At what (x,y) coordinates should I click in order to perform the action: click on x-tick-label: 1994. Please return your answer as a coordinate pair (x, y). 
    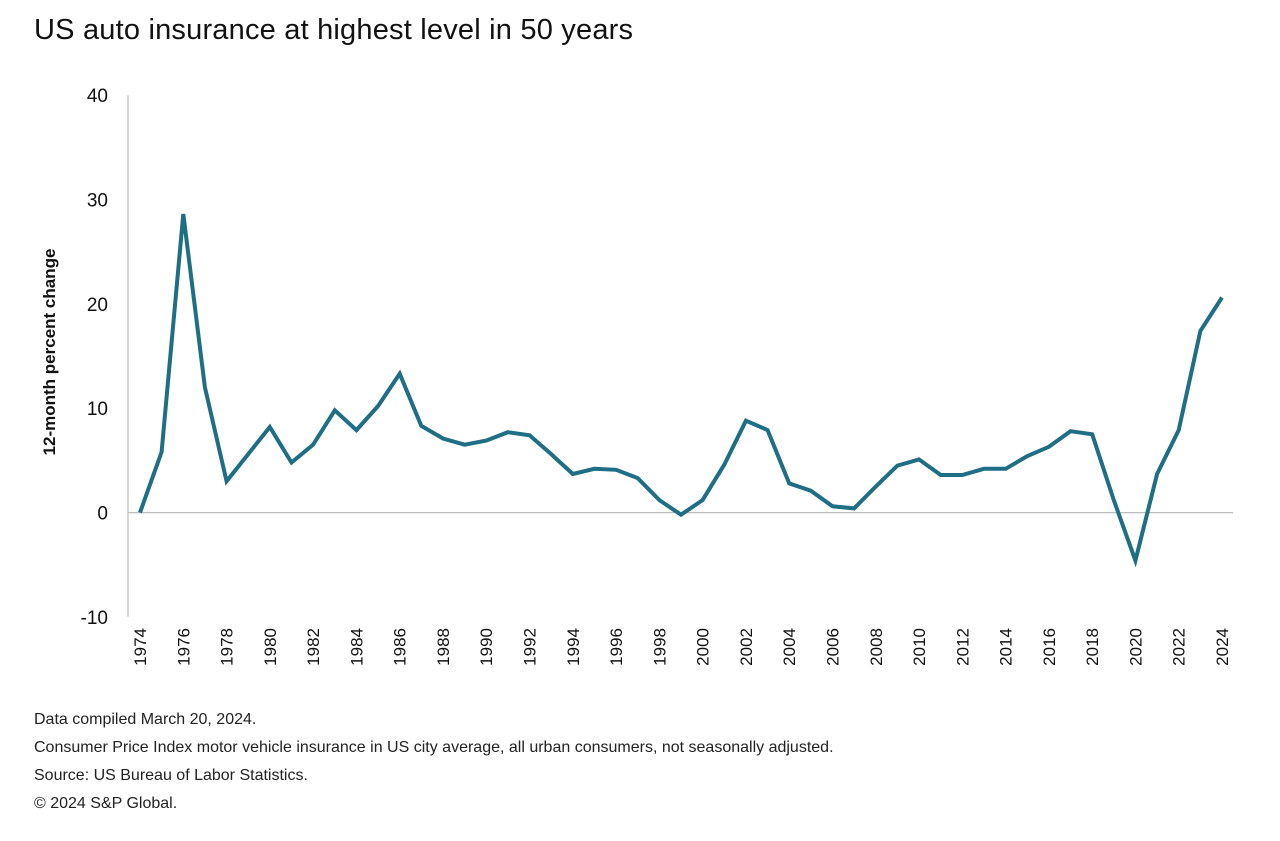
    Looking at the image, I should click on (573, 647).